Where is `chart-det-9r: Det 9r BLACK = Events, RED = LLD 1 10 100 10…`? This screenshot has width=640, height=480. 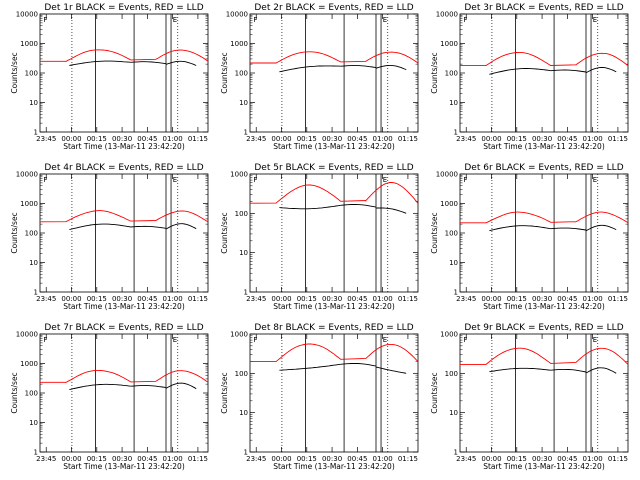 chart-det-9r: Det 9r BLACK = Events, RED = LLD 1 10 100 10… is located at coordinates (529, 397).